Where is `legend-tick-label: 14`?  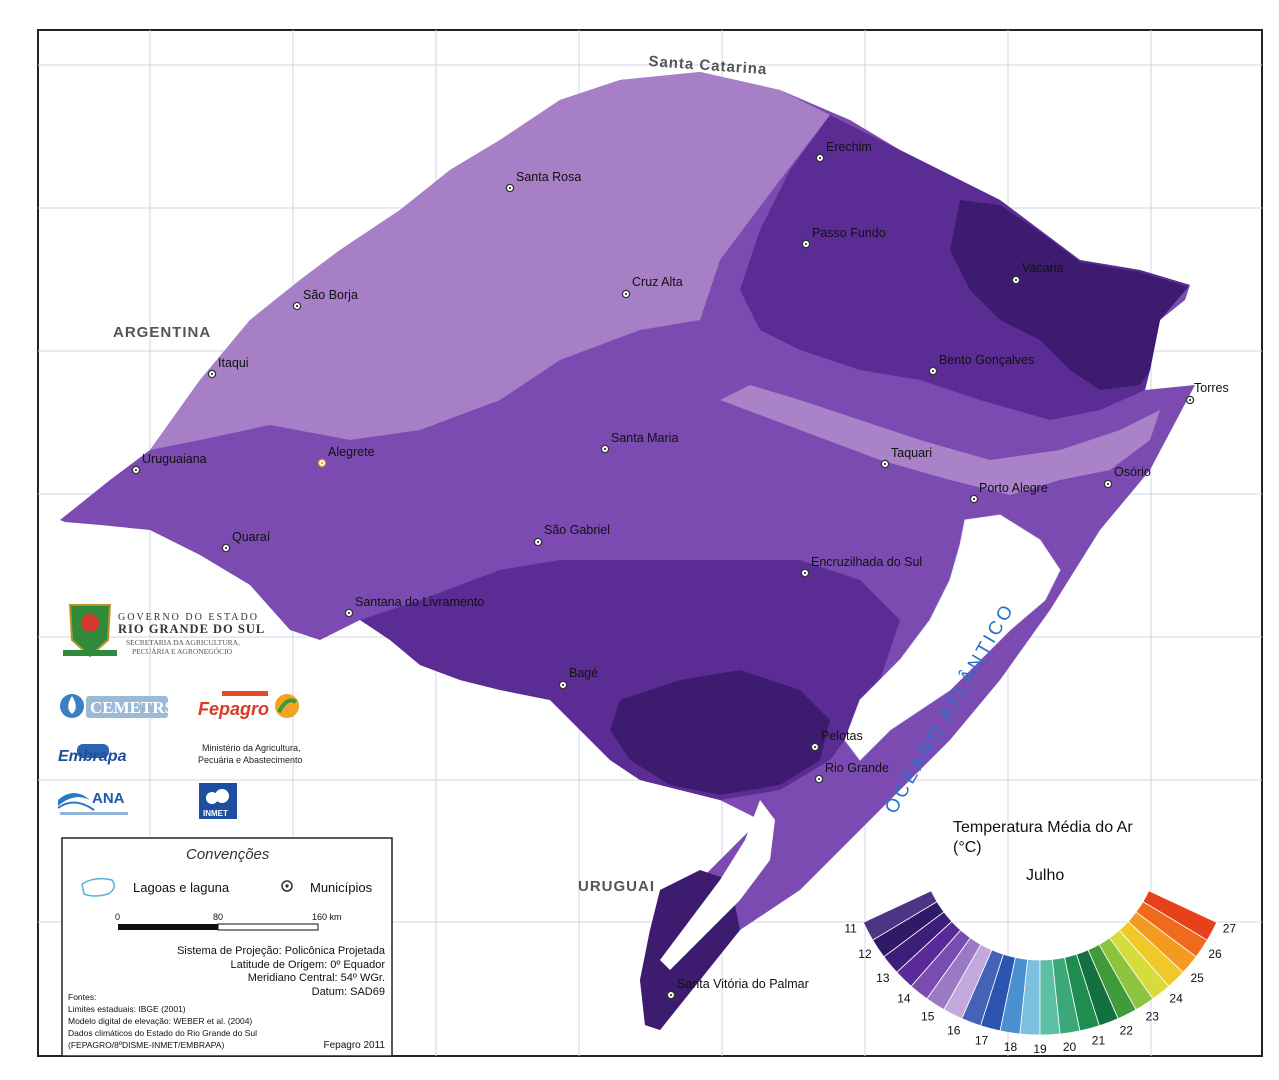
legend-tick-label: 14 is located at coordinates (904, 999).